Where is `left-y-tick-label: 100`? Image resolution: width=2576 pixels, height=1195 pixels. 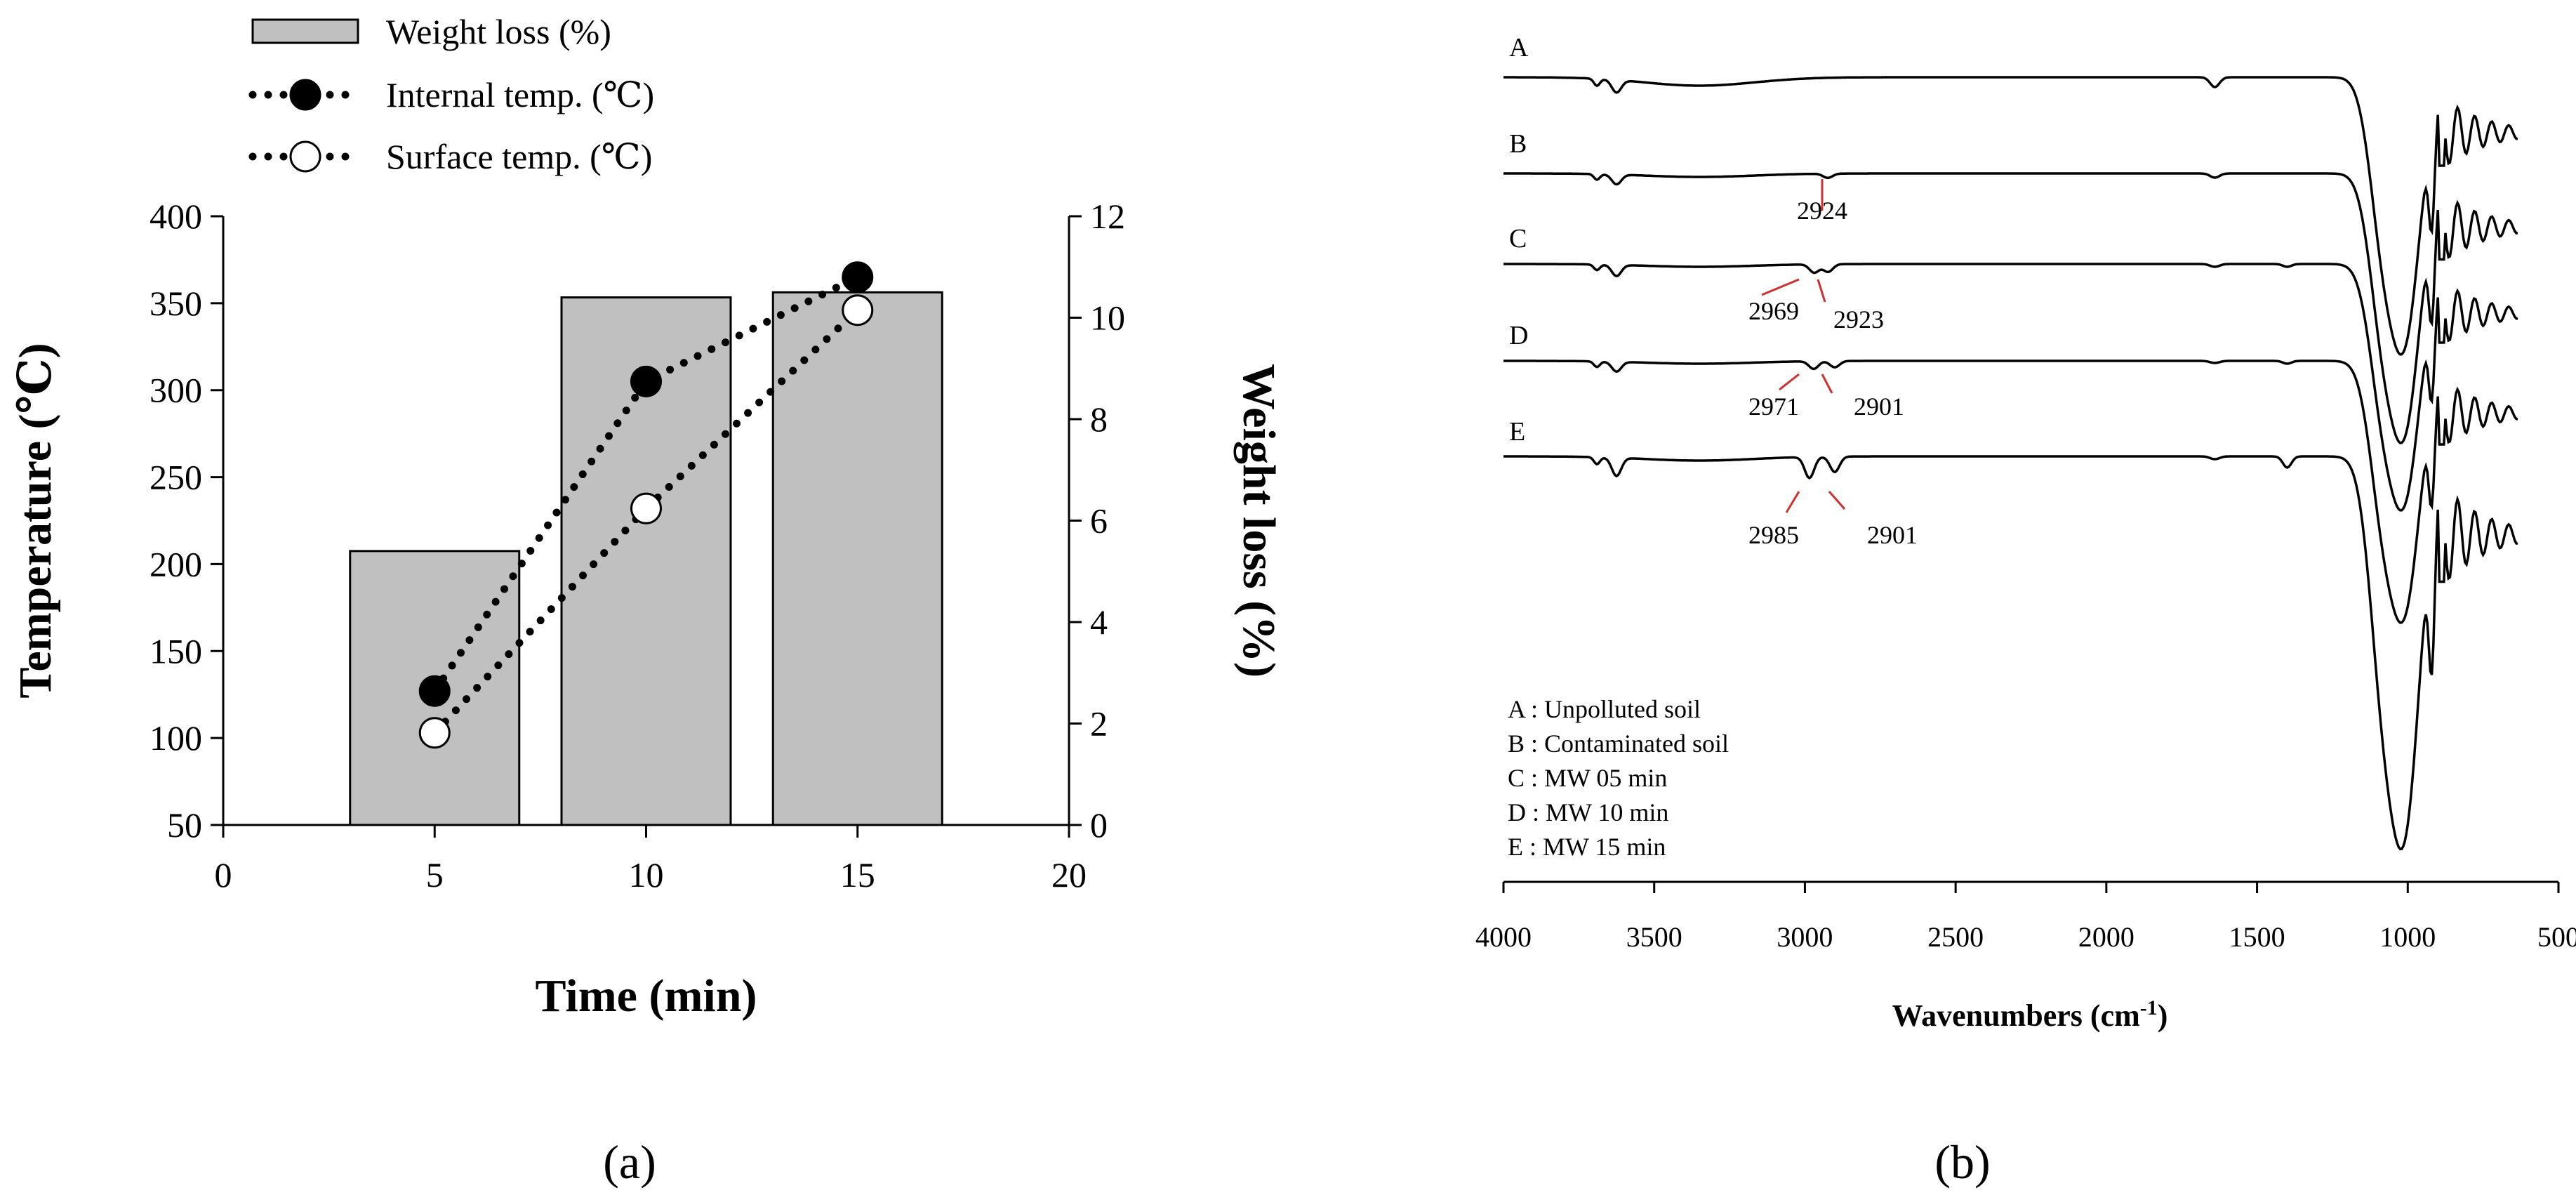
left-y-tick-label: 100 is located at coordinates (176, 738).